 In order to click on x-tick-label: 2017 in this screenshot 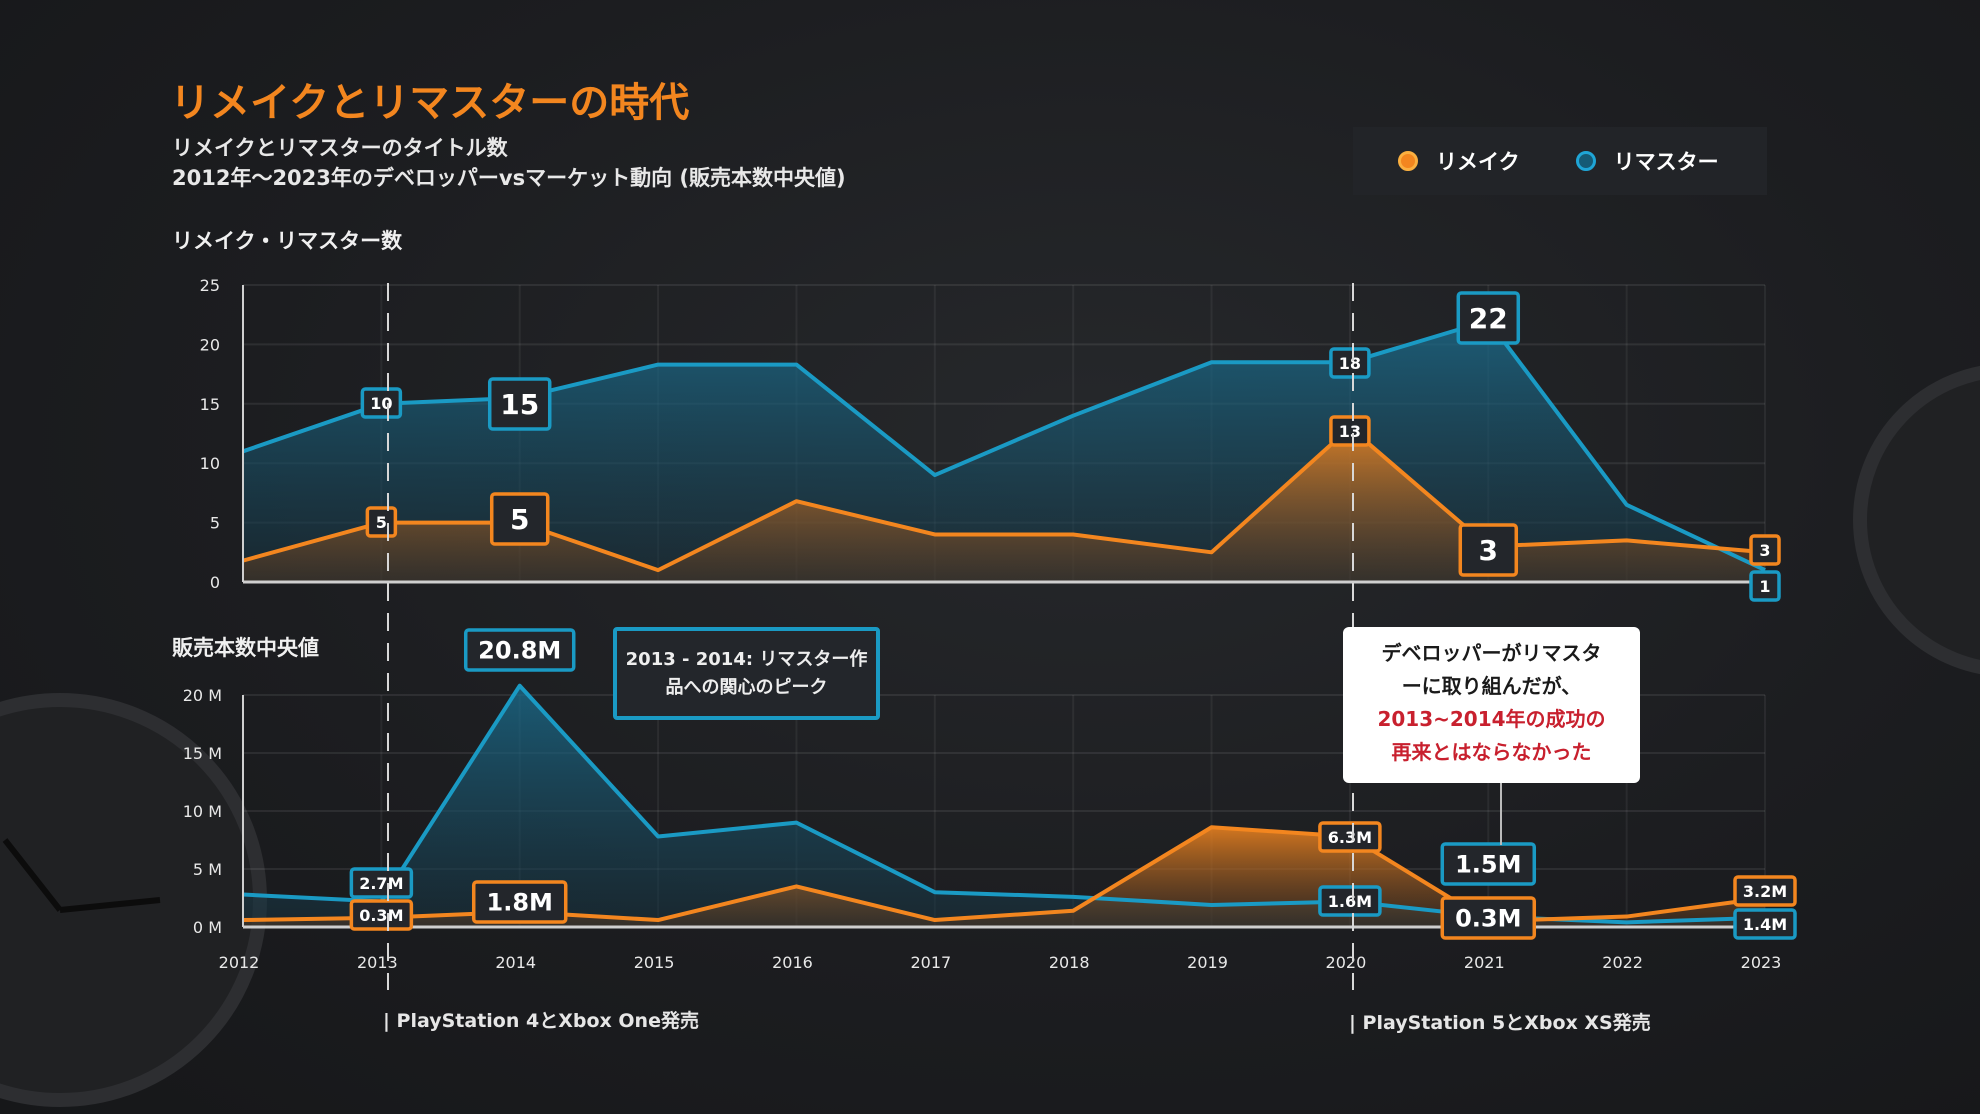, I will do `click(930, 962)`.